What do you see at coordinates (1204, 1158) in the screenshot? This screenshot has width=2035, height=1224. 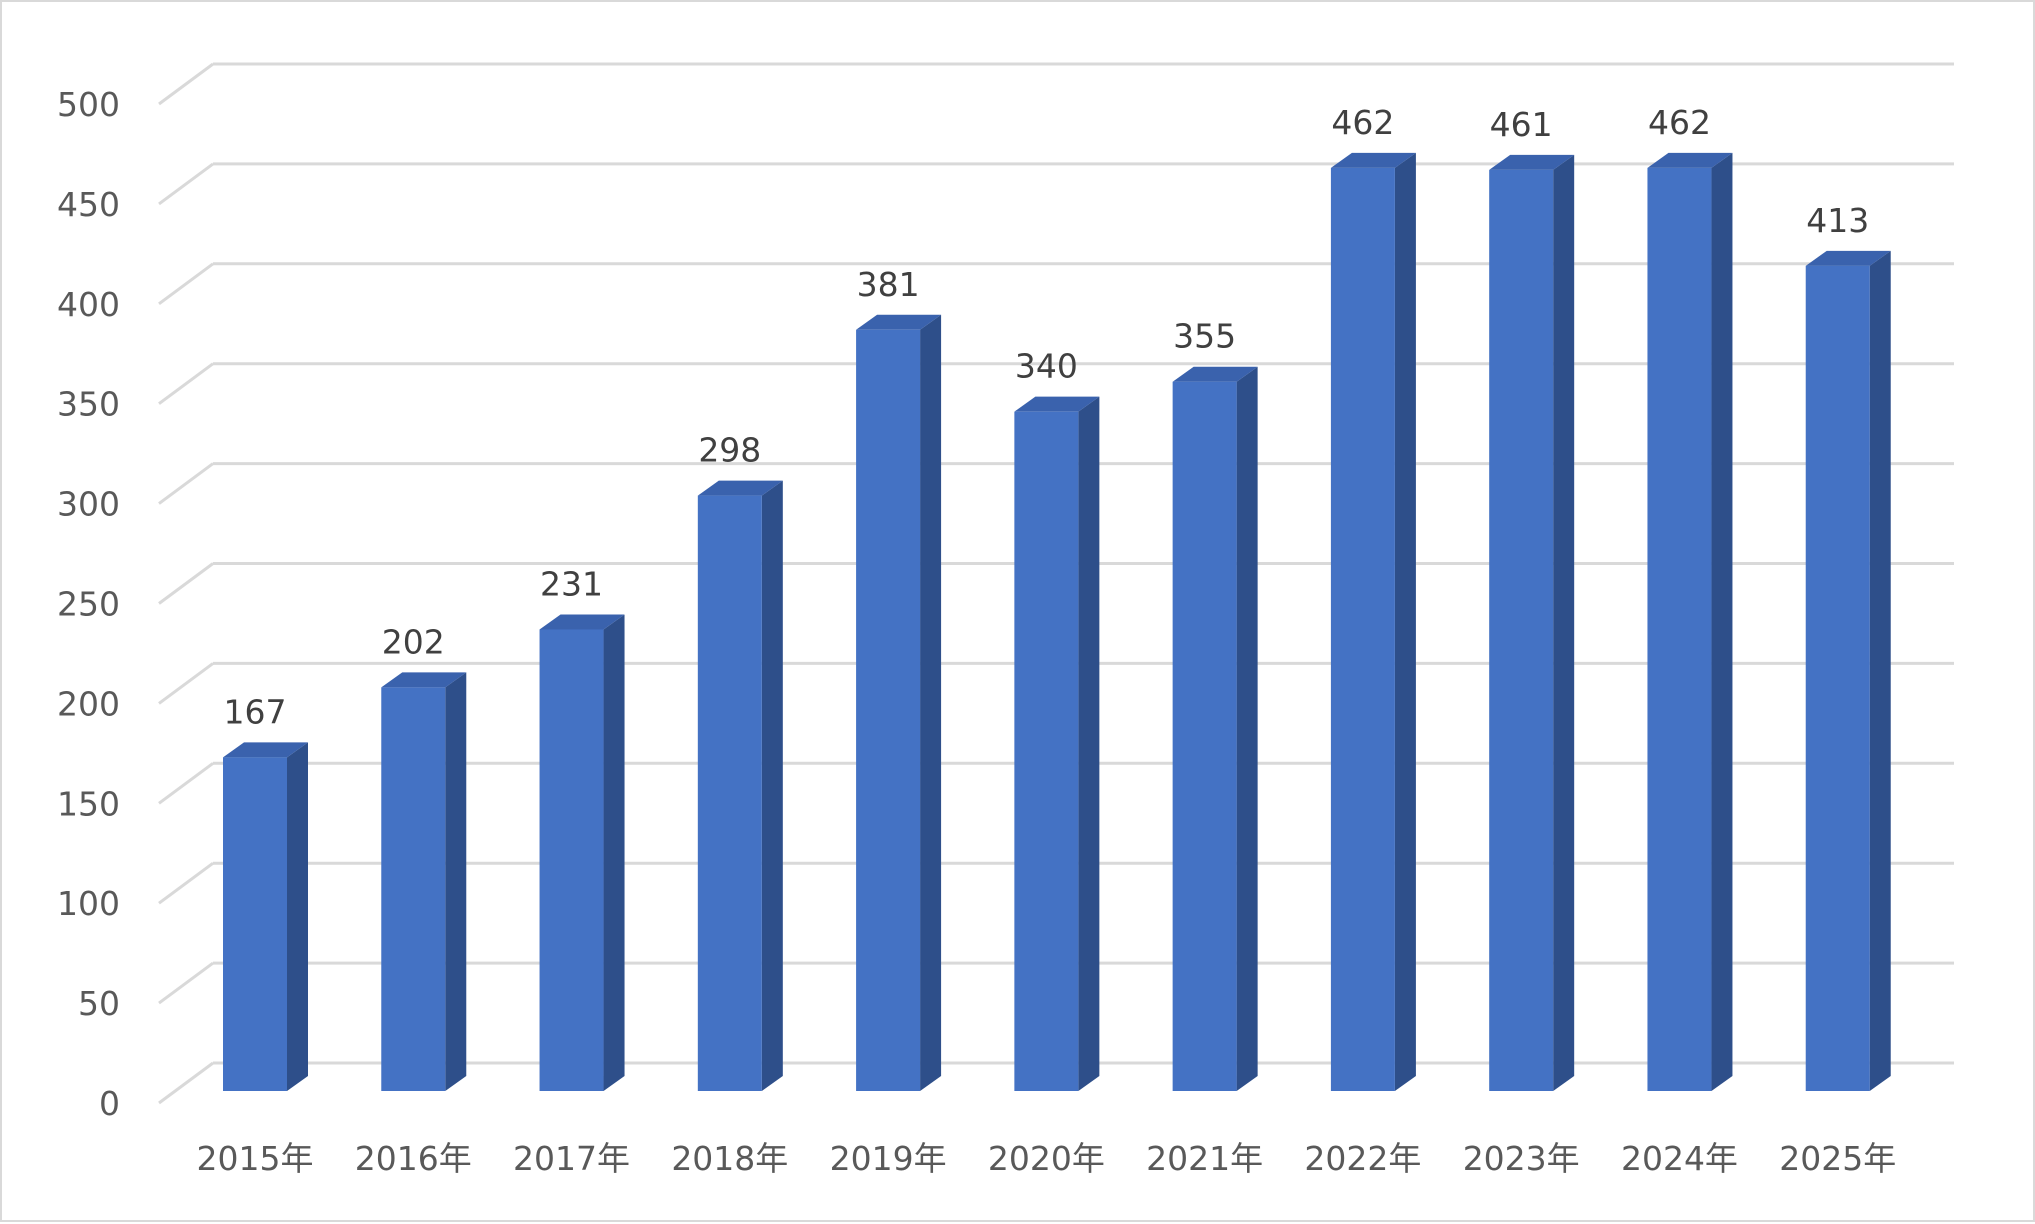 I see `x-tick-label: 2021年` at bounding box center [1204, 1158].